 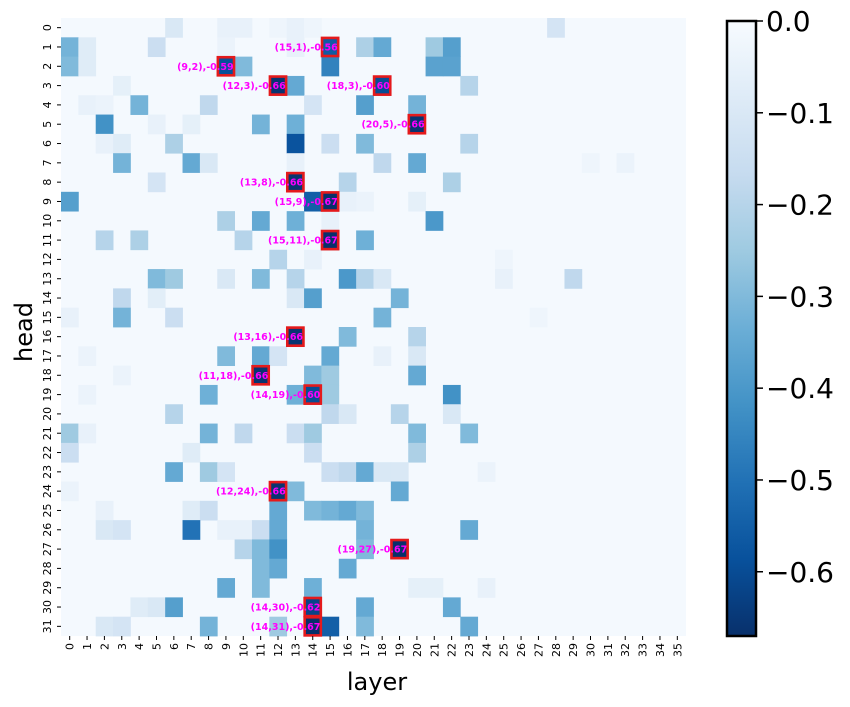 I want to click on colorbar-gradient, so click(x=741, y=328).